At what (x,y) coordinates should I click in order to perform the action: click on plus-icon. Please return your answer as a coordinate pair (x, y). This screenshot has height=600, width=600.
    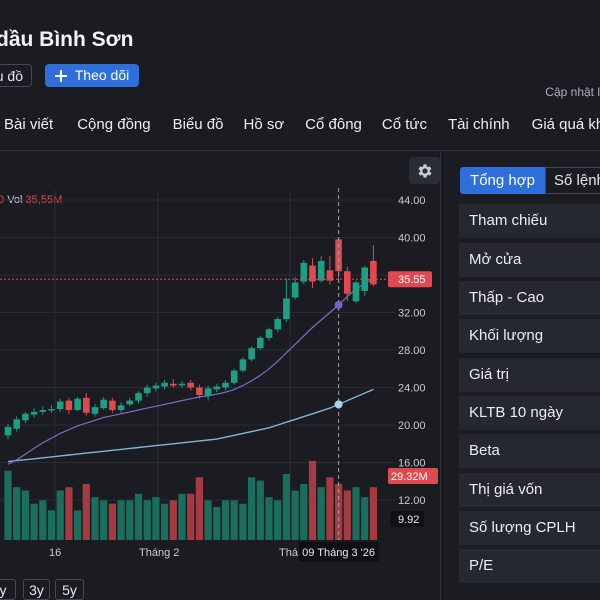
    Looking at the image, I should click on (60, 75).